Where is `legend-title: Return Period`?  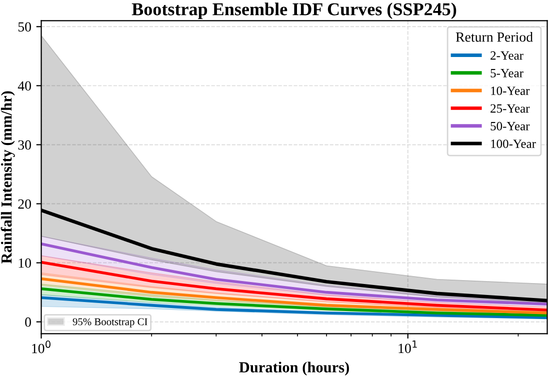 legend-title: Return Period is located at coordinates (494, 37).